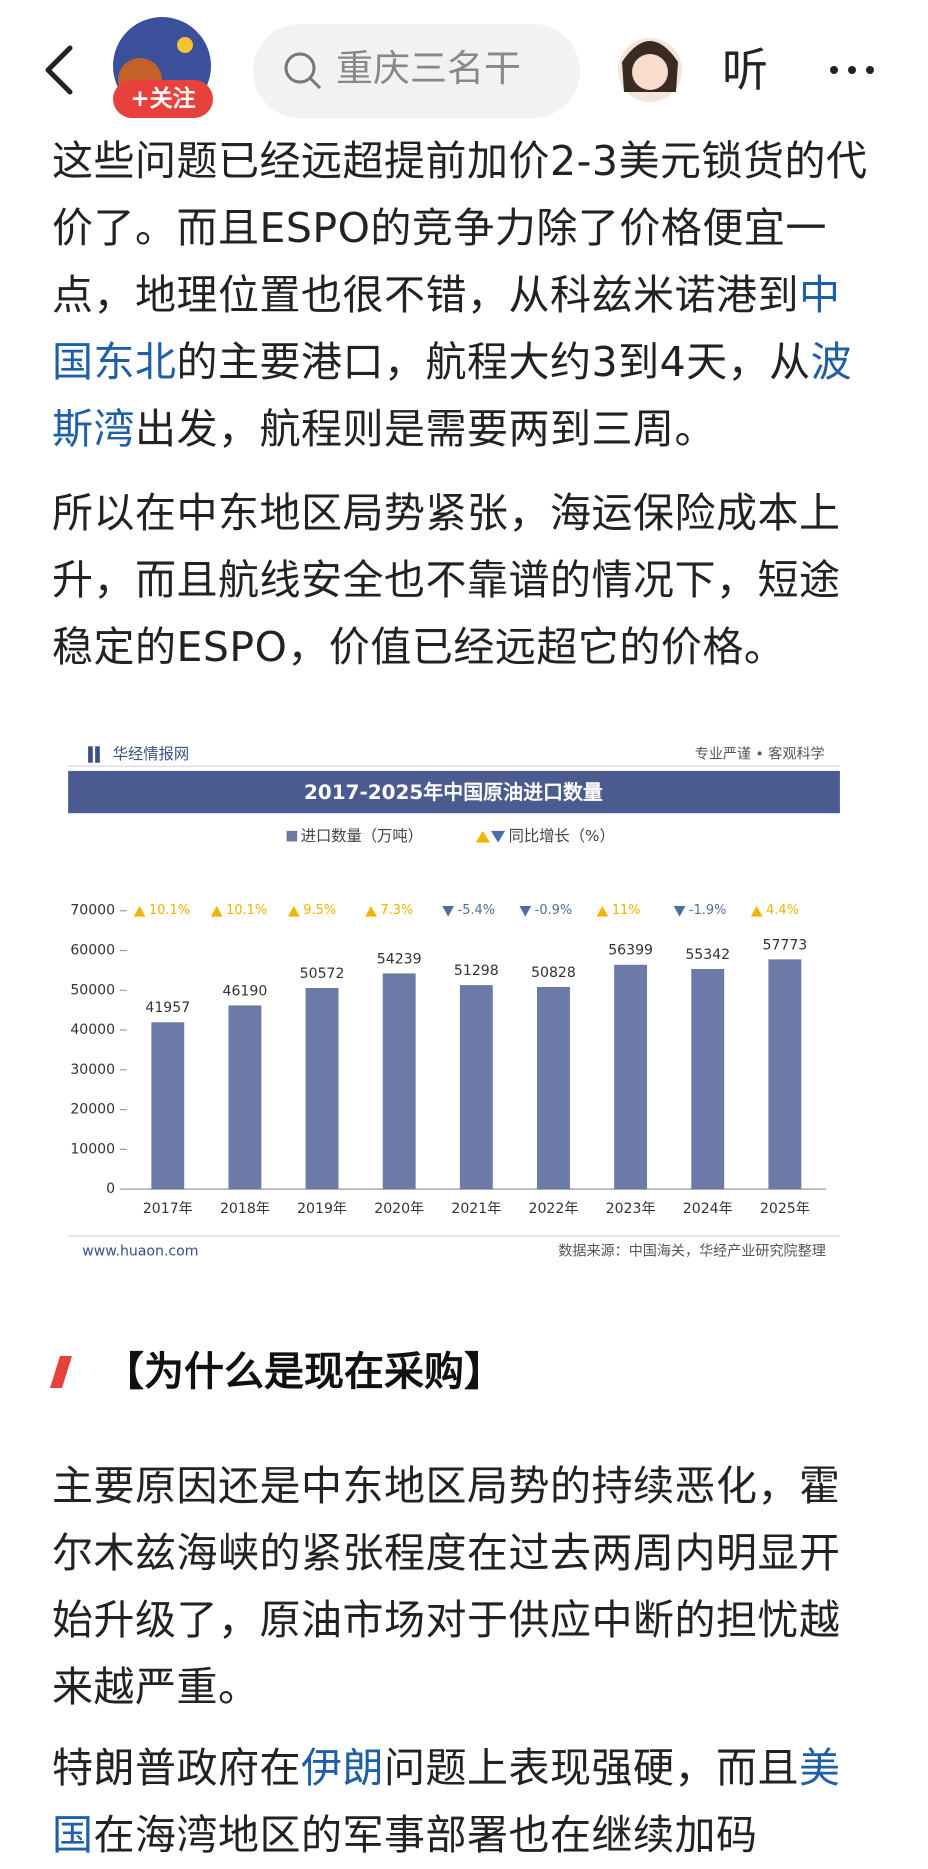 The width and height of the screenshot is (928, 1869). What do you see at coordinates (425, 429) in the screenshot?
I see `text: 出发，航程则是需要两到三周。` at bounding box center [425, 429].